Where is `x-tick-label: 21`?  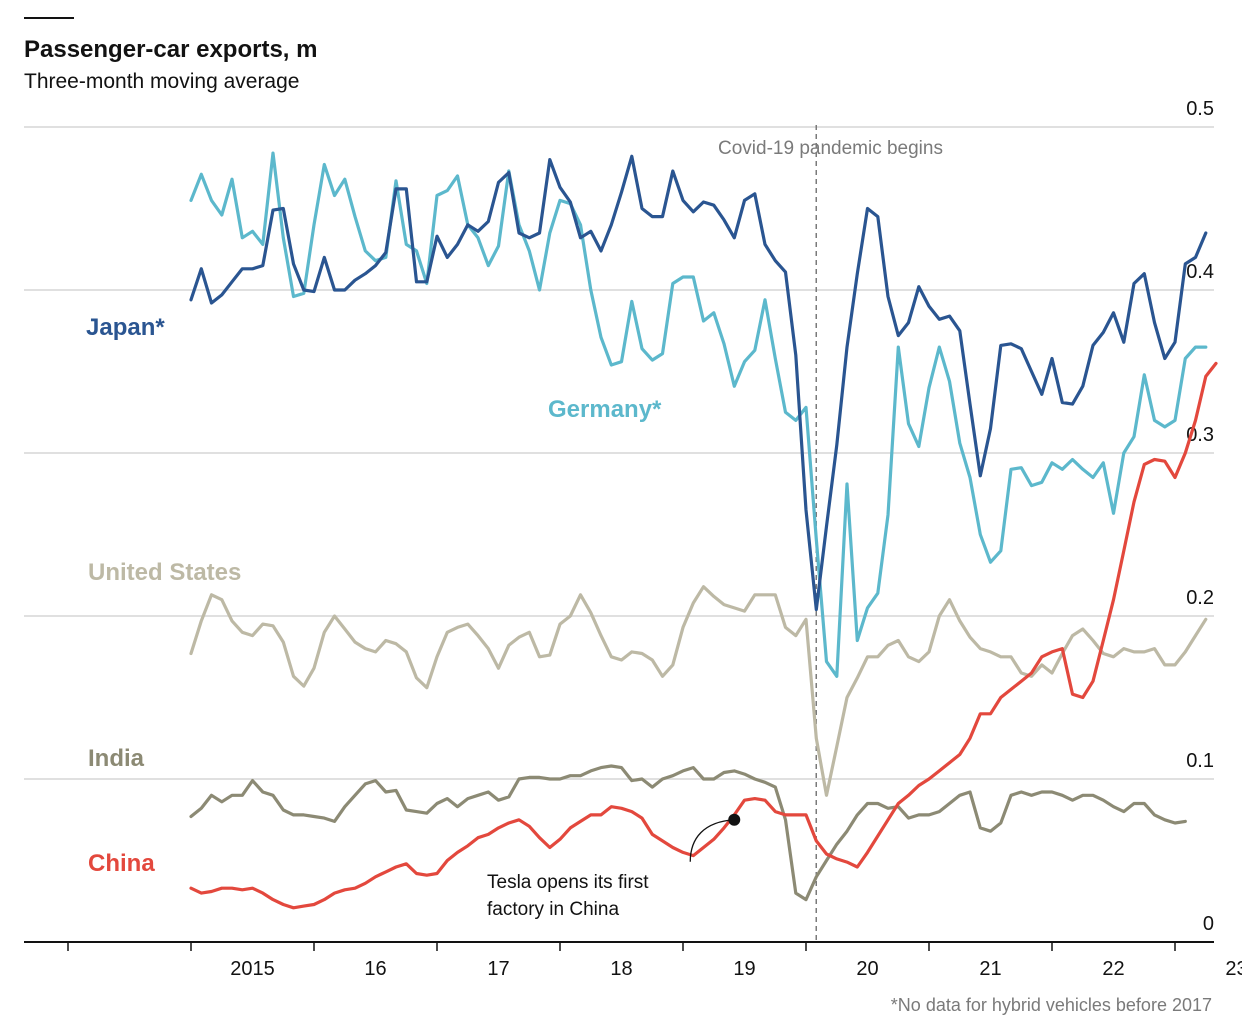
x-tick-label: 21 is located at coordinates (990, 969).